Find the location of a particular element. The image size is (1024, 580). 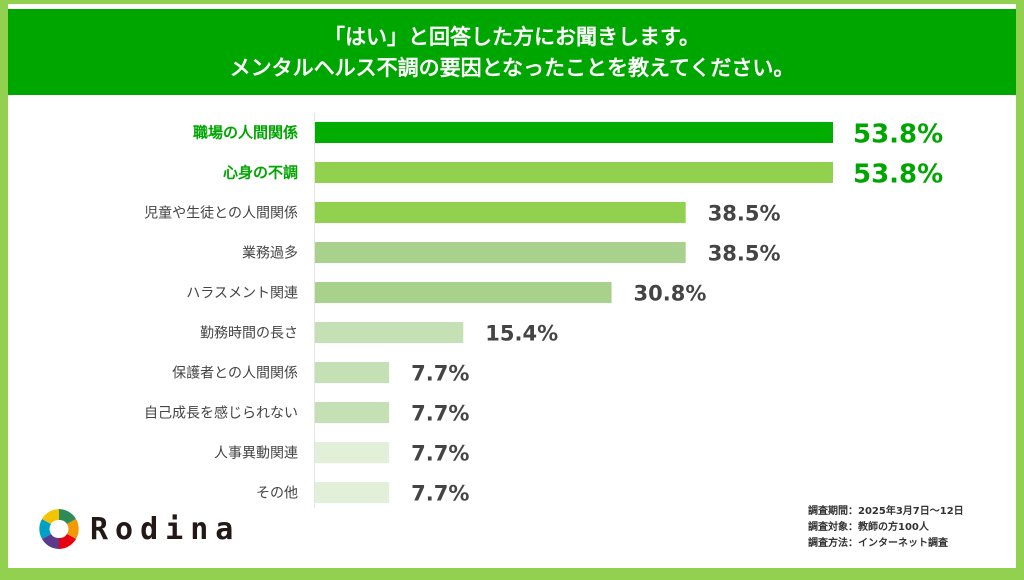

category-label: 人事異動関連 is located at coordinates (256, 454).